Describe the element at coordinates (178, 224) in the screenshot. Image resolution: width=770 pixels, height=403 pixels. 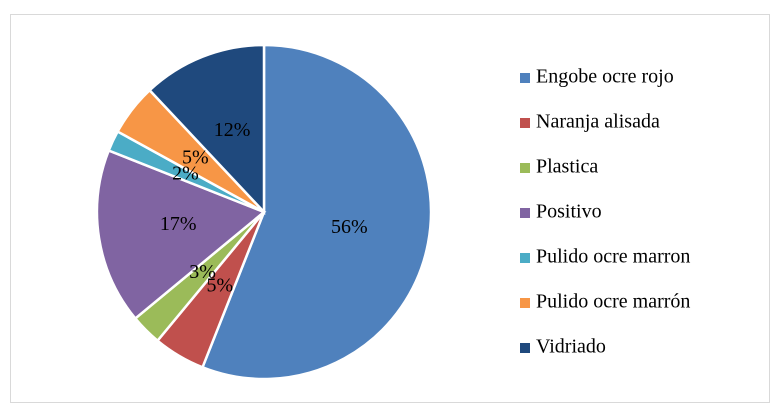
I see `data-label: 17%` at that location.